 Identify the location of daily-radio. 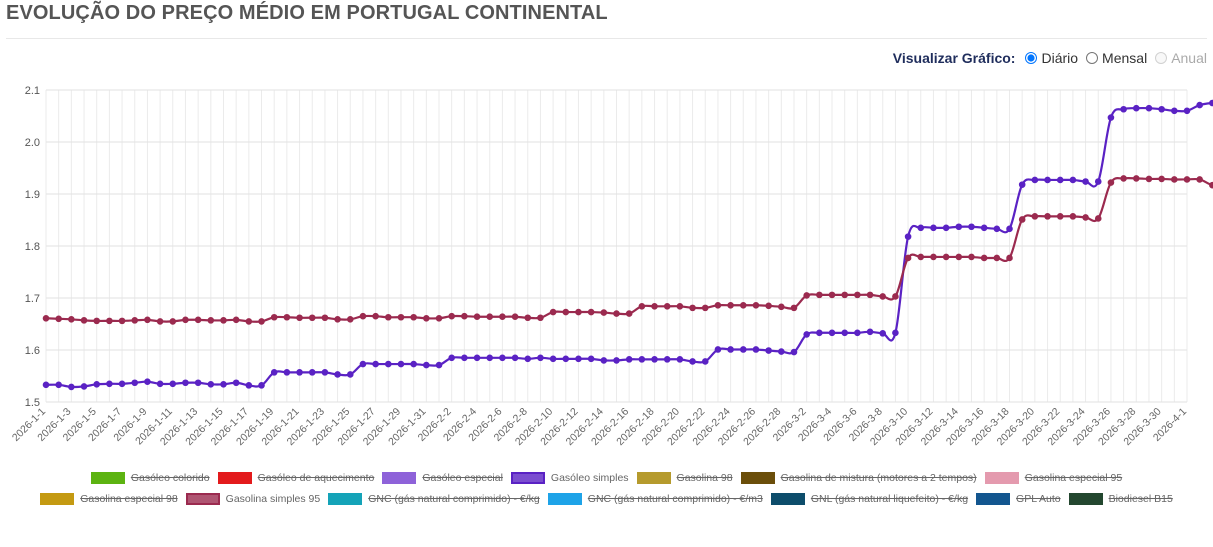
(1031, 58).